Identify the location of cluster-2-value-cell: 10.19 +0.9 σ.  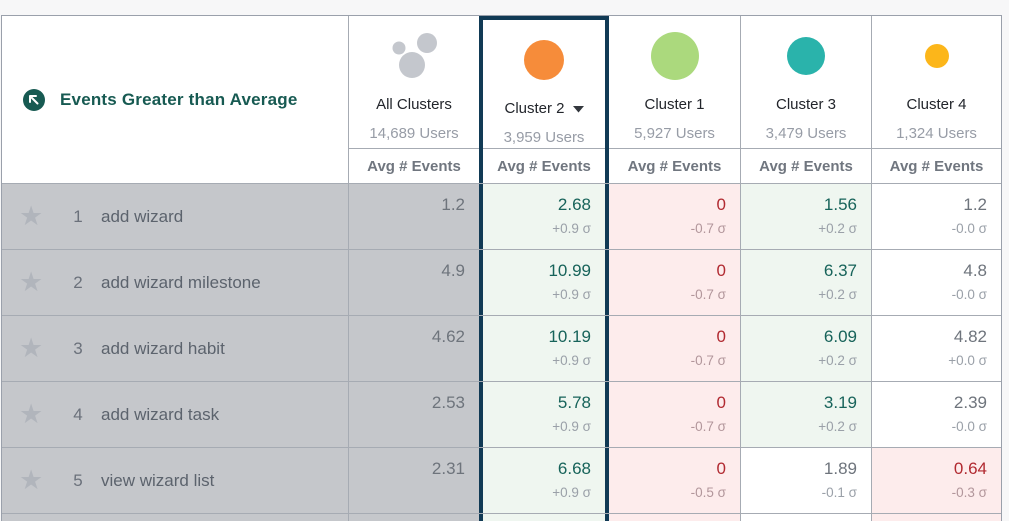
(544, 348).